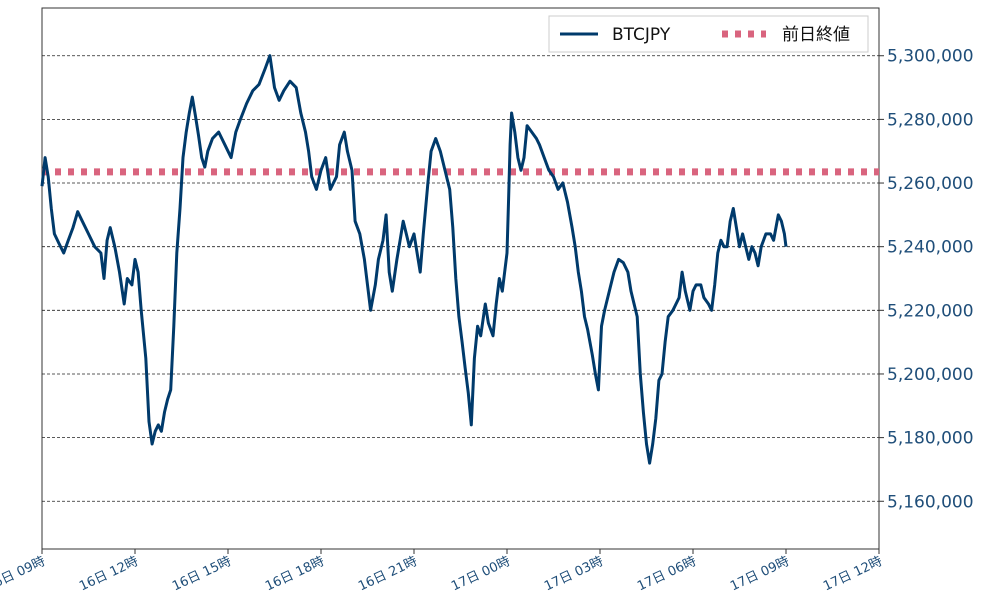 The image size is (991, 613). I want to click on legend-label-btcjpy: BTCJPY, so click(641, 35).